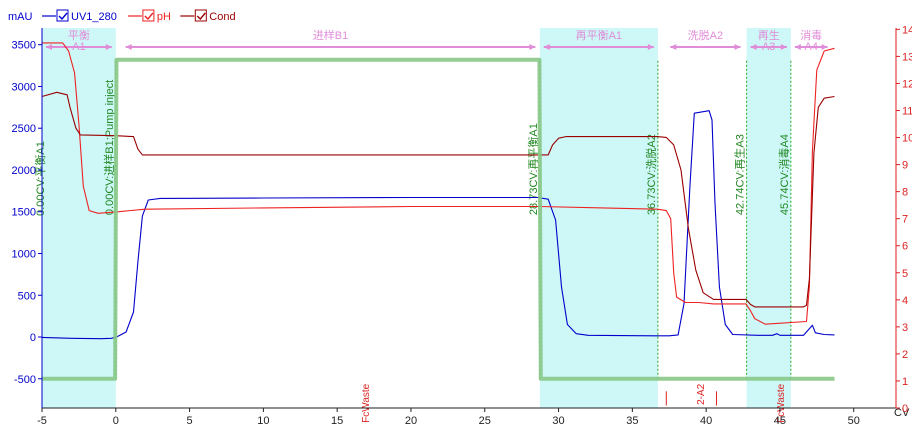  What do you see at coordinates (109, 147) in the screenshot?
I see `event-label: 0.00CV:进样B1;Pump inject` at bounding box center [109, 147].